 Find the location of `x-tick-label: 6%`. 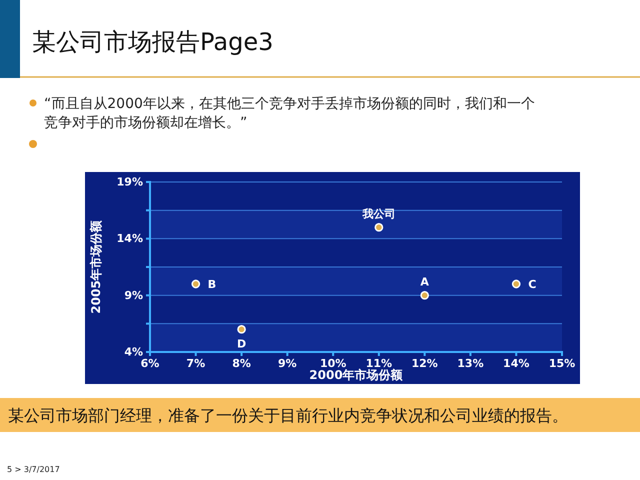

x-tick-label: 6% is located at coordinates (150, 363).